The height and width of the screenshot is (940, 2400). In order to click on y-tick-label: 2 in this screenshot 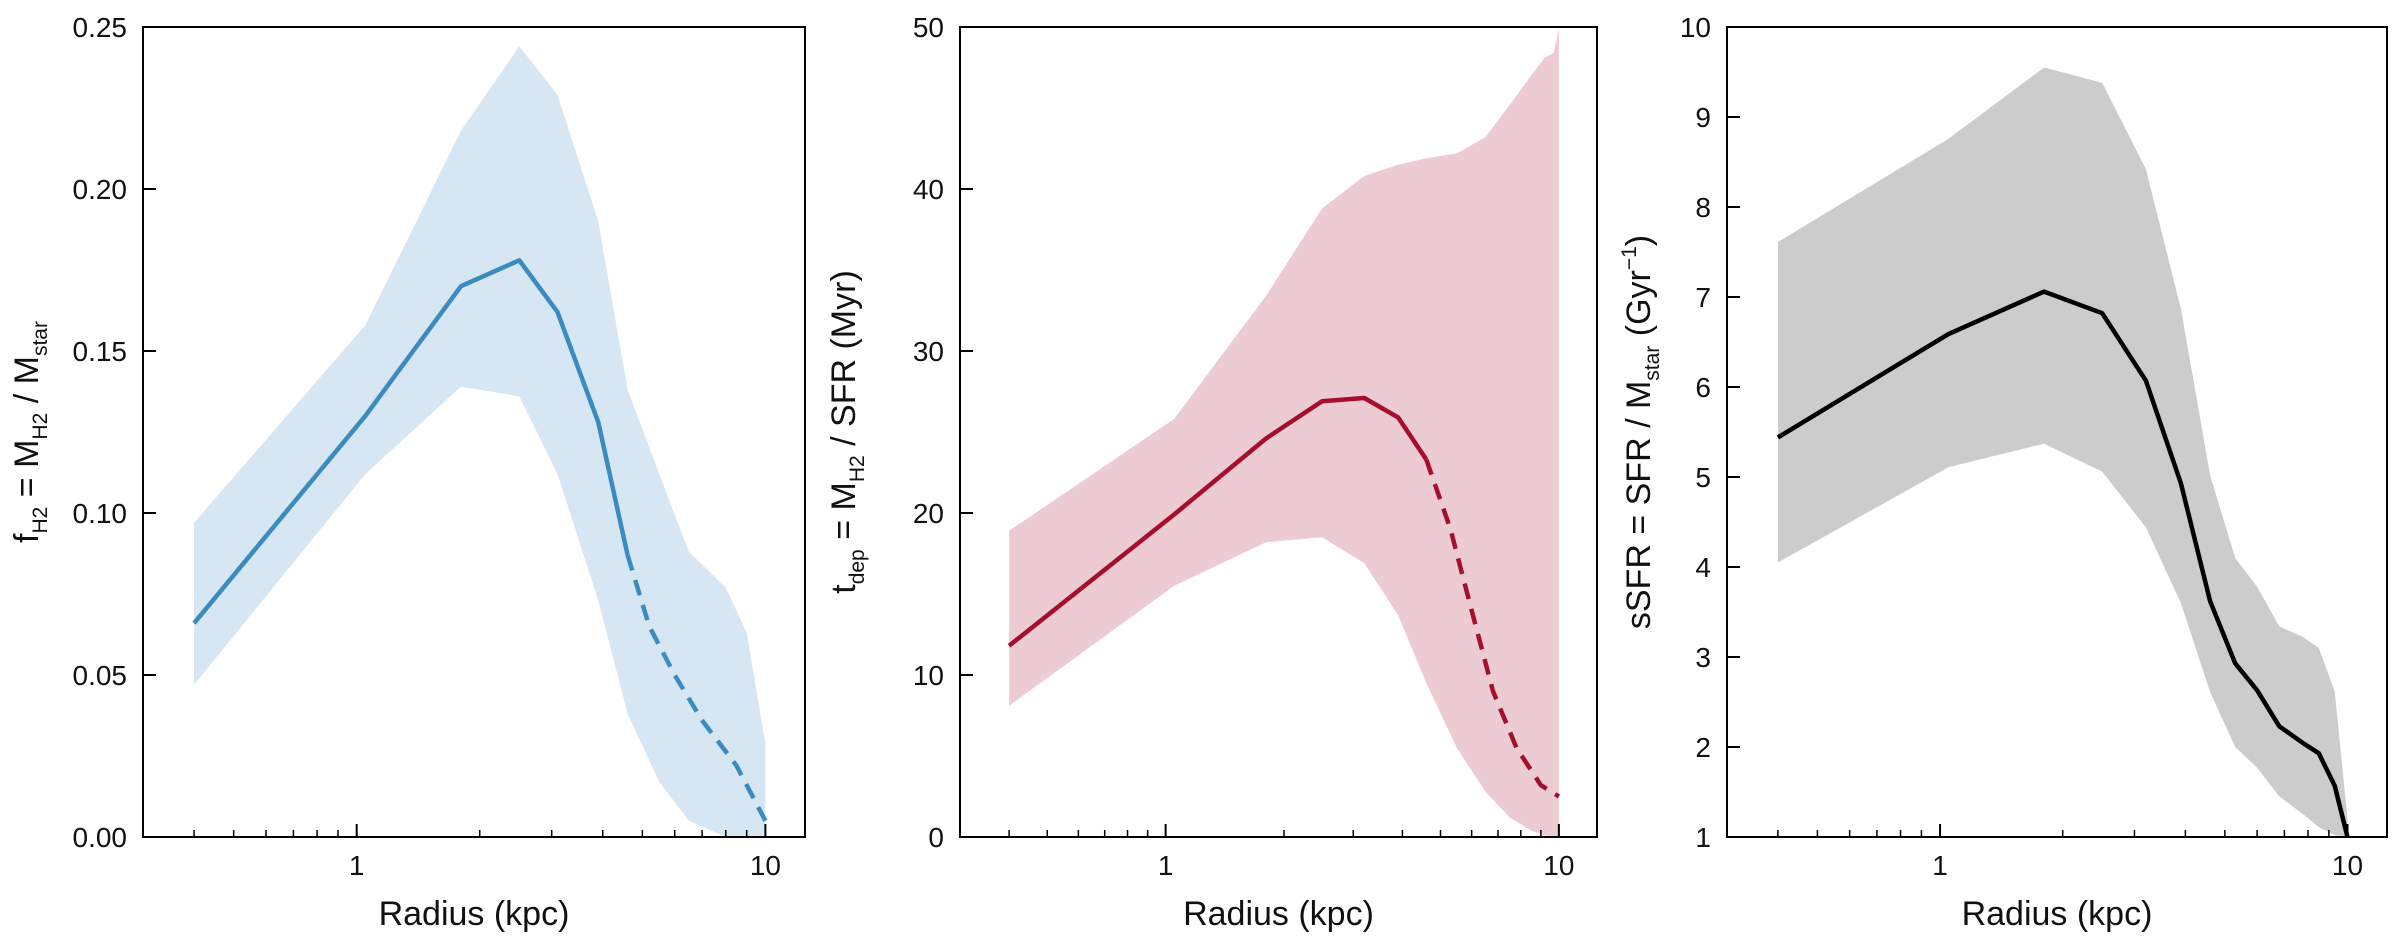, I will do `click(1703, 747)`.